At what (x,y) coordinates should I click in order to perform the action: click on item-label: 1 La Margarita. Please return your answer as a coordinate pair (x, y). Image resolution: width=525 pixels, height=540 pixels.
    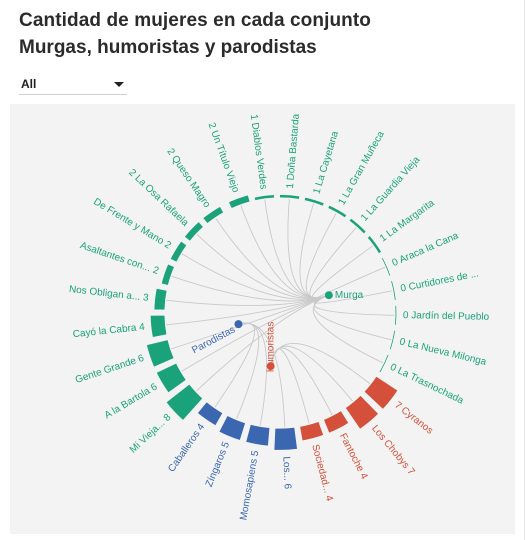
    Looking at the image, I should click on (407, 220).